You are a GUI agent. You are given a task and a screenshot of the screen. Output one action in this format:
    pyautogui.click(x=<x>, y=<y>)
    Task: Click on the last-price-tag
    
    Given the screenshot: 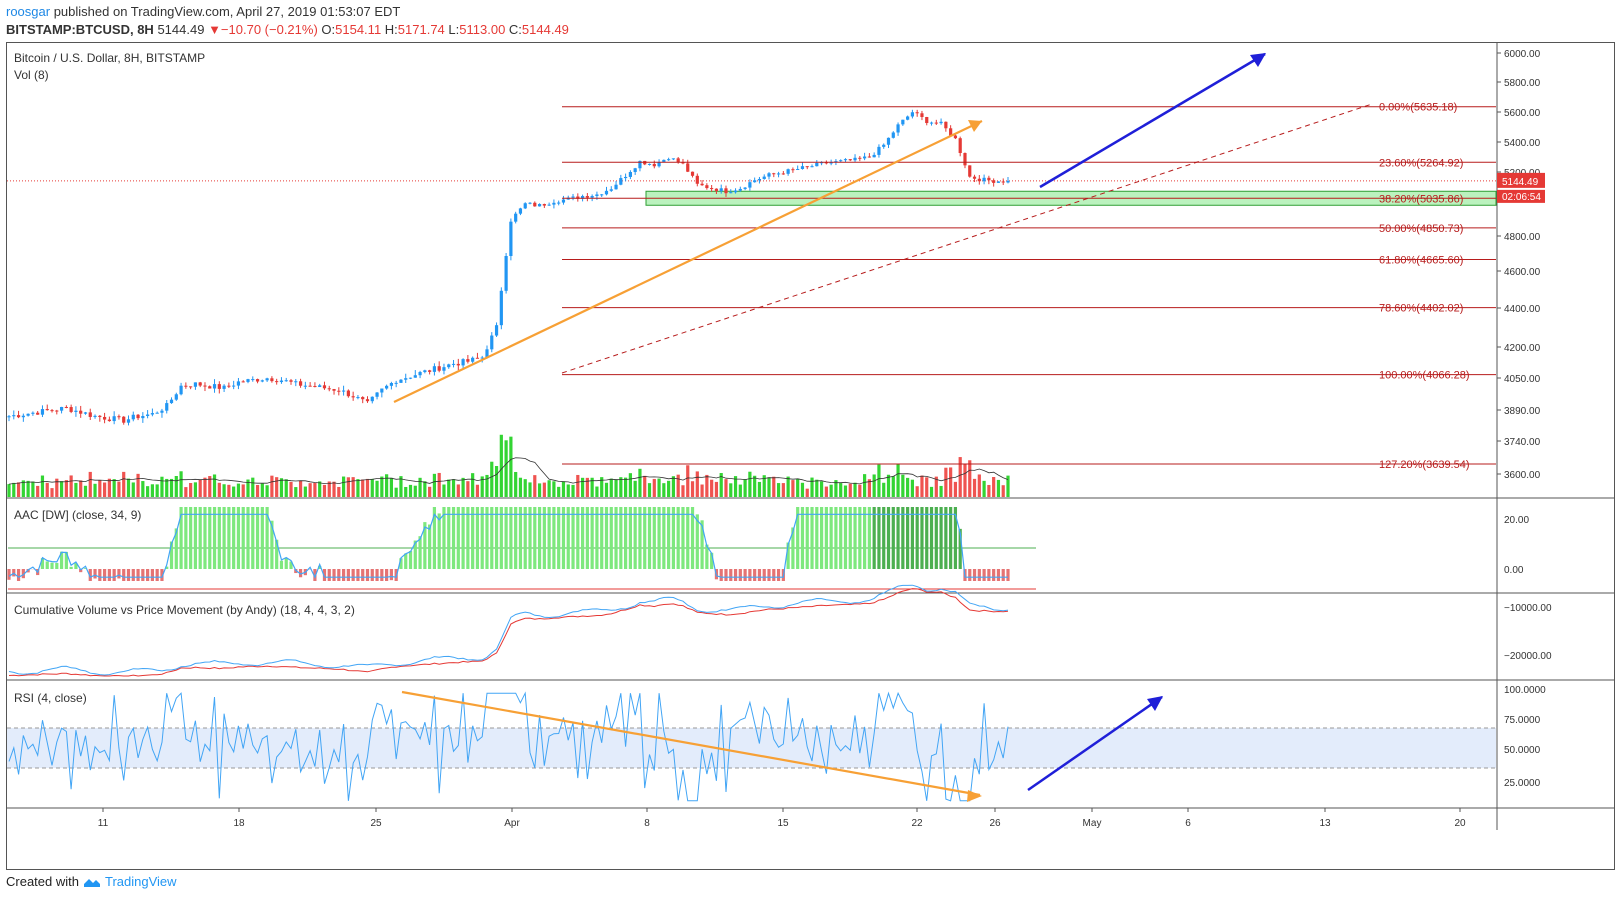 What is the action you would take?
    pyautogui.click(x=1521, y=180)
    